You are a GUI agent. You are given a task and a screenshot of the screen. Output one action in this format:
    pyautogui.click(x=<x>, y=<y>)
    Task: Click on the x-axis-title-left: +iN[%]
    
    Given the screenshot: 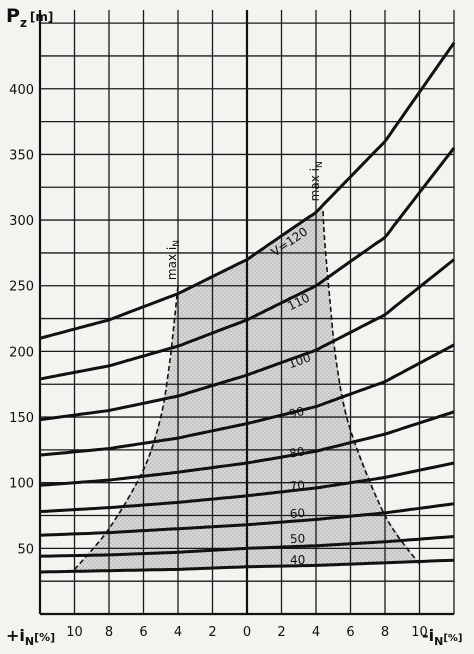 What is the action you would take?
    pyautogui.click(x=30, y=637)
    